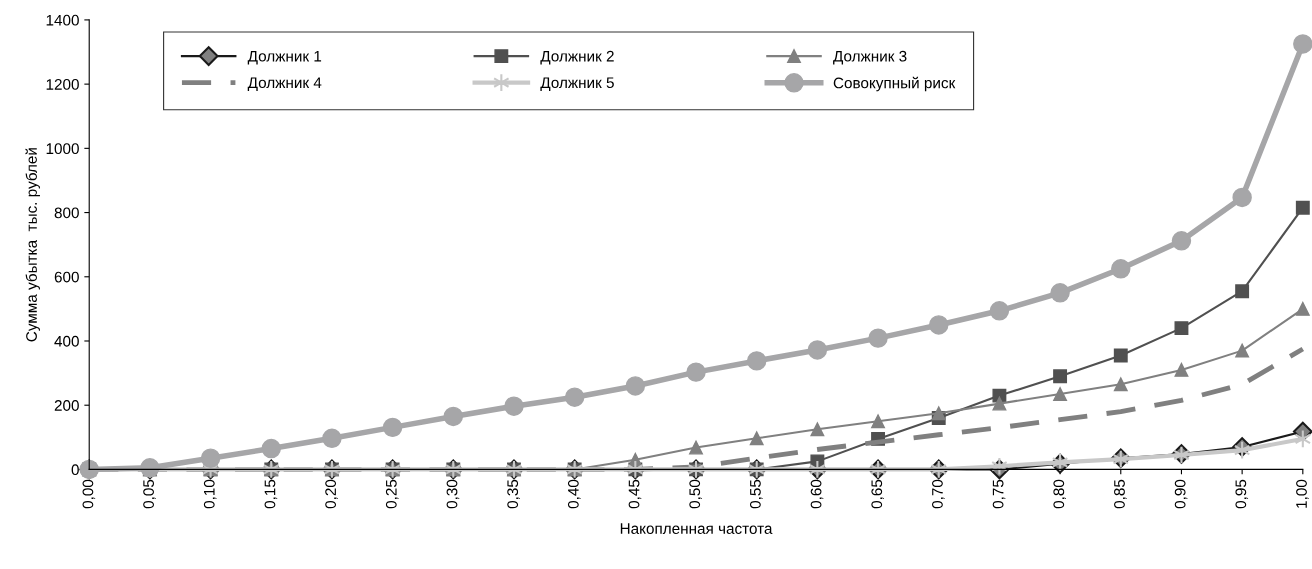 The height and width of the screenshot is (569, 1312). What do you see at coordinates (66, 341) in the screenshot?
I see `y-tick-label: 400` at bounding box center [66, 341].